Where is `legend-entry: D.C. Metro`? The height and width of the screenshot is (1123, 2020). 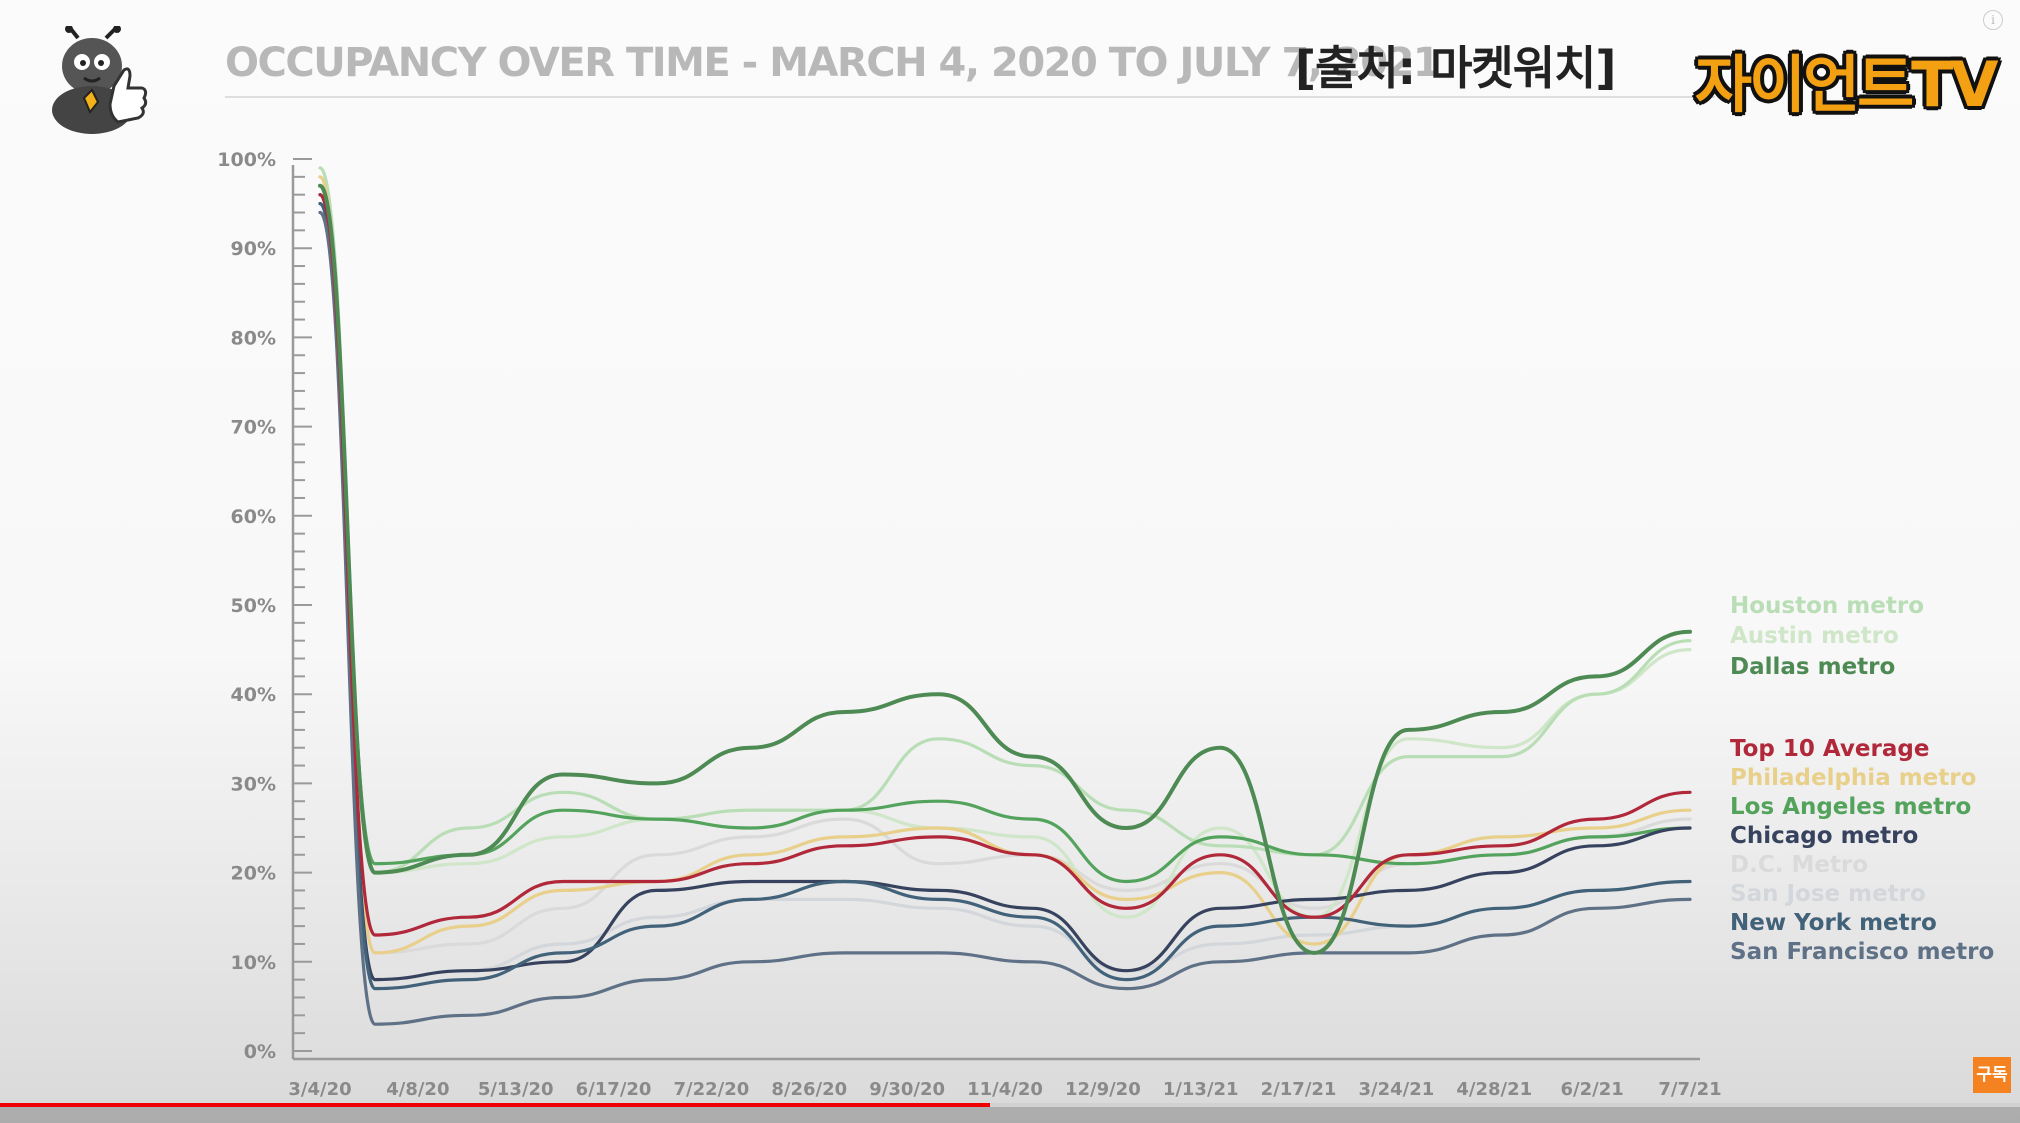 legend-entry: D.C. Metro is located at coordinates (1799, 865).